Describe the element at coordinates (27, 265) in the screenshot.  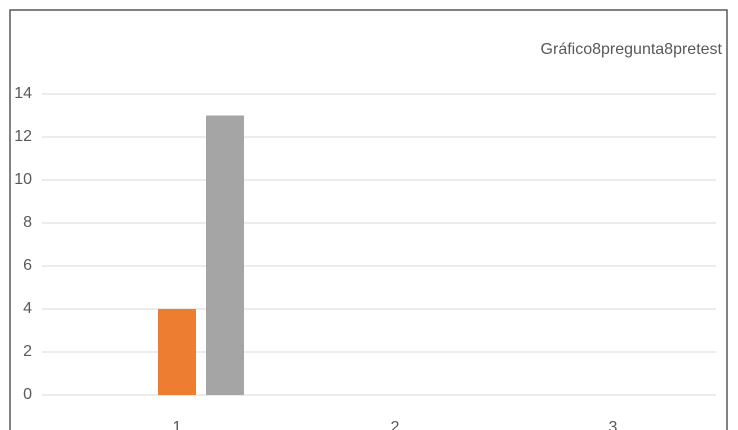
I see `y-tick-label: 6` at that location.